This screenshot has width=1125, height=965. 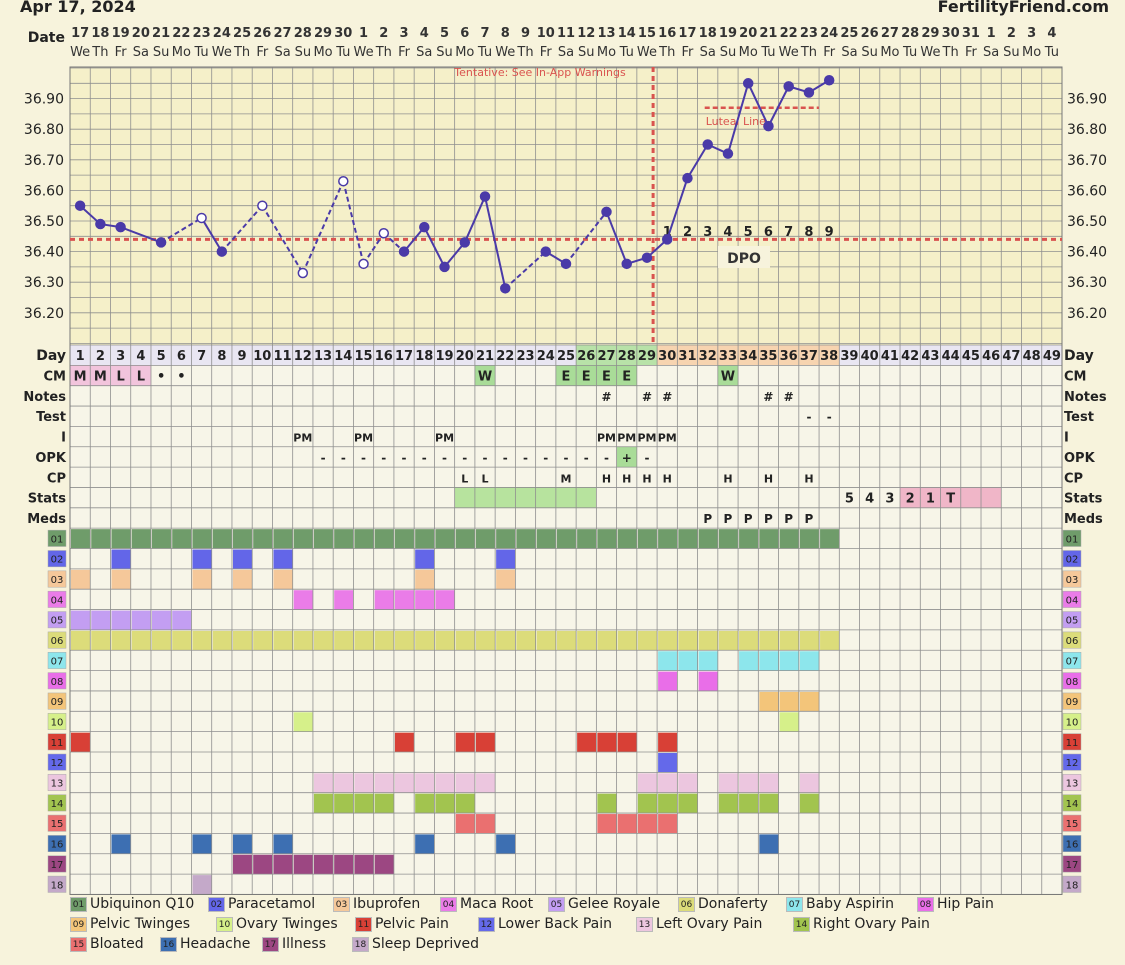 What do you see at coordinates (272, 904) in the screenshot?
I see `legend-label: Paracetamol` at bounding box center [272, 904].